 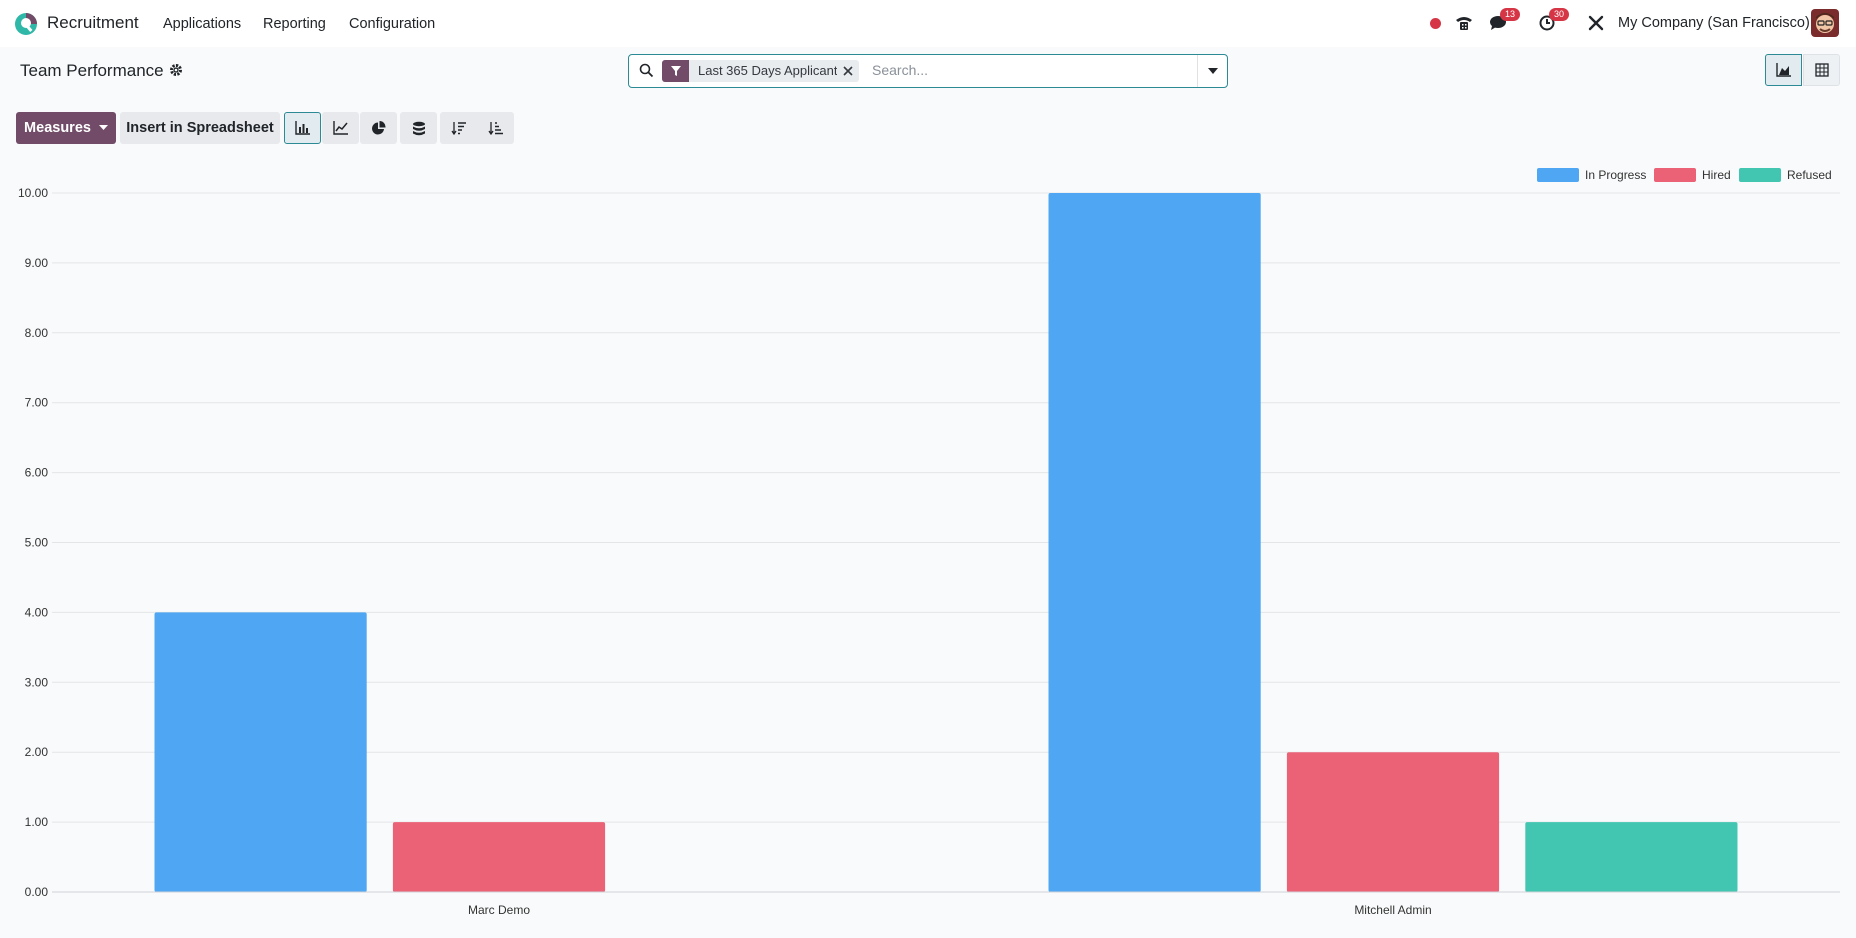 I want to click on sort-ascending-icon, so click(x=495, y=128).